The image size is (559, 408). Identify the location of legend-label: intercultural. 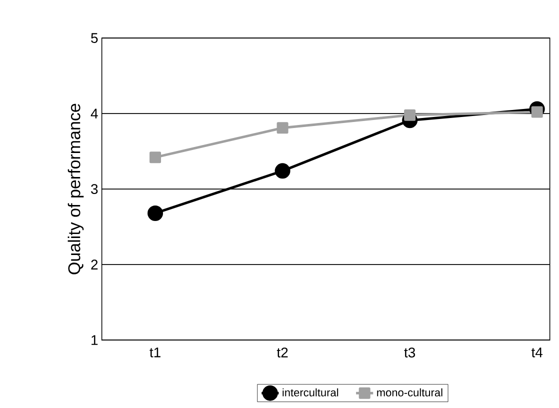
(310, 392).